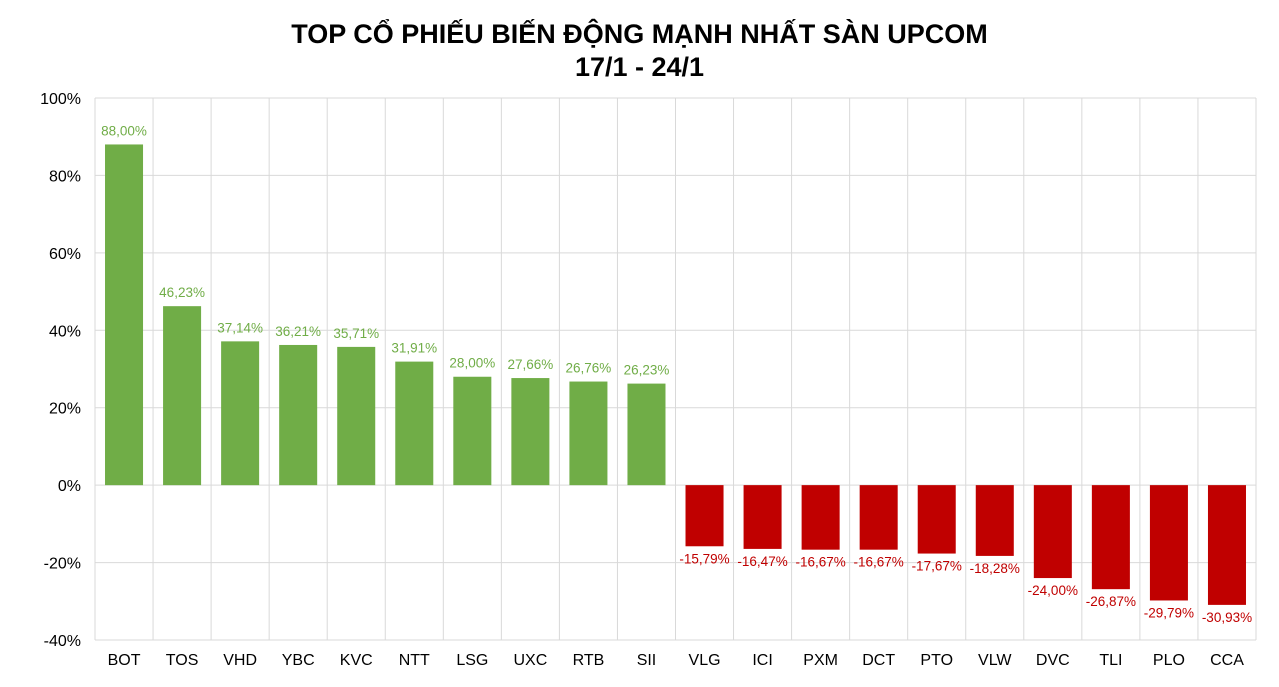  I want to click on data-label: 26,76%, so click(589, 368).